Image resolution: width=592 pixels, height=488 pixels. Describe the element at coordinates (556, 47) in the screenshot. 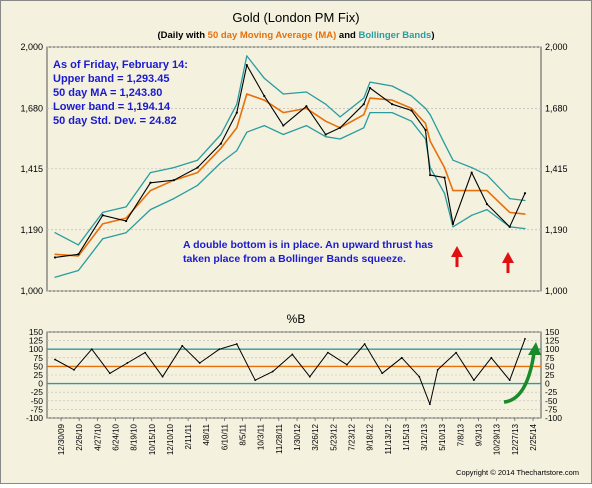

I see `price-y-tick-label: 2,000` at that location.